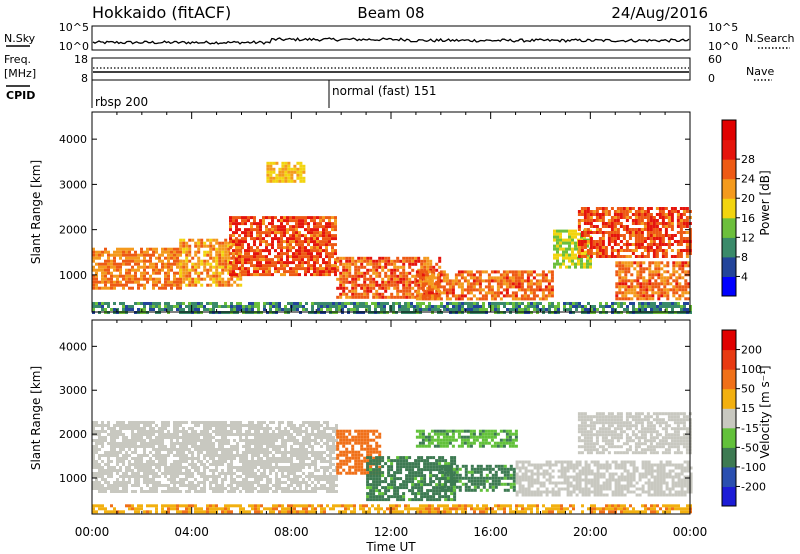  What do you see at coordinates (729, 286) in the screenshot?
I see `colorbar-swatch` at bounding box center [729, 286].